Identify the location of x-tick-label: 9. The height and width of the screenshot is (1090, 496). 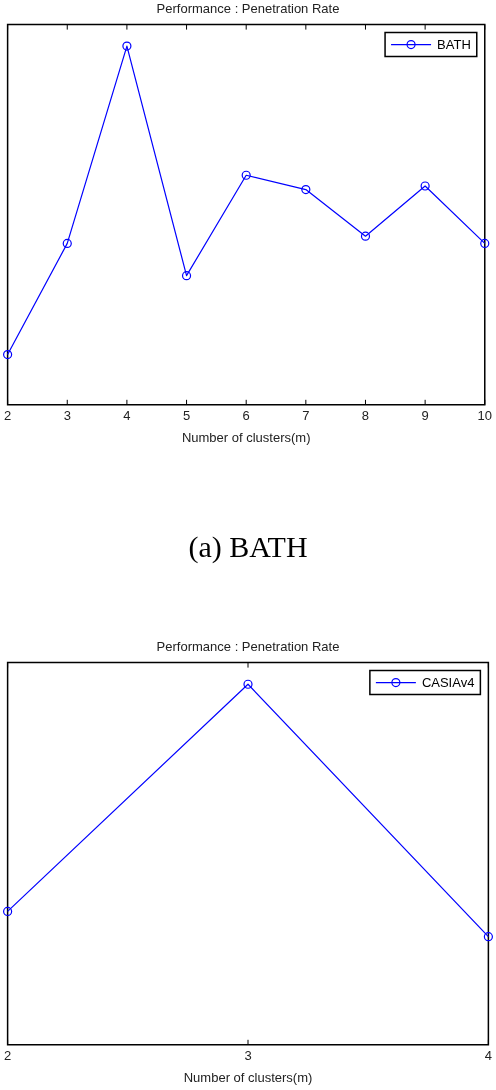
(425, 416).